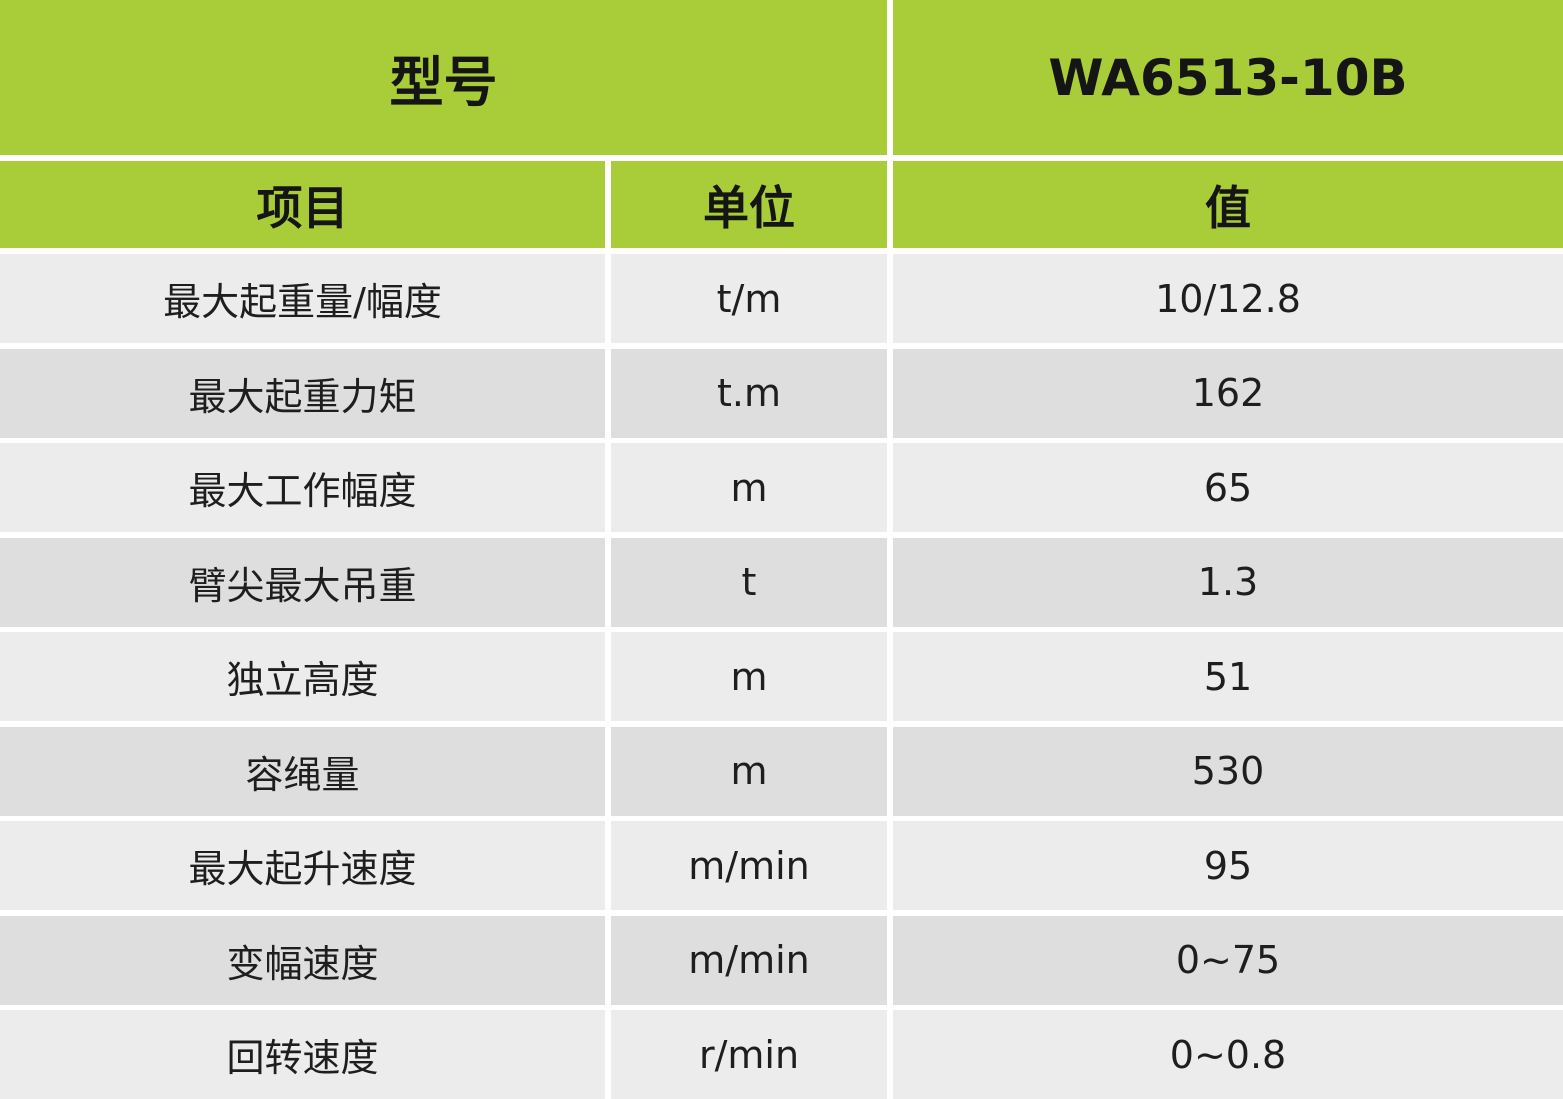 The width and height of the screenshot is (1563, 1099). I want to click on column-header: 单位, so click(749, 204).